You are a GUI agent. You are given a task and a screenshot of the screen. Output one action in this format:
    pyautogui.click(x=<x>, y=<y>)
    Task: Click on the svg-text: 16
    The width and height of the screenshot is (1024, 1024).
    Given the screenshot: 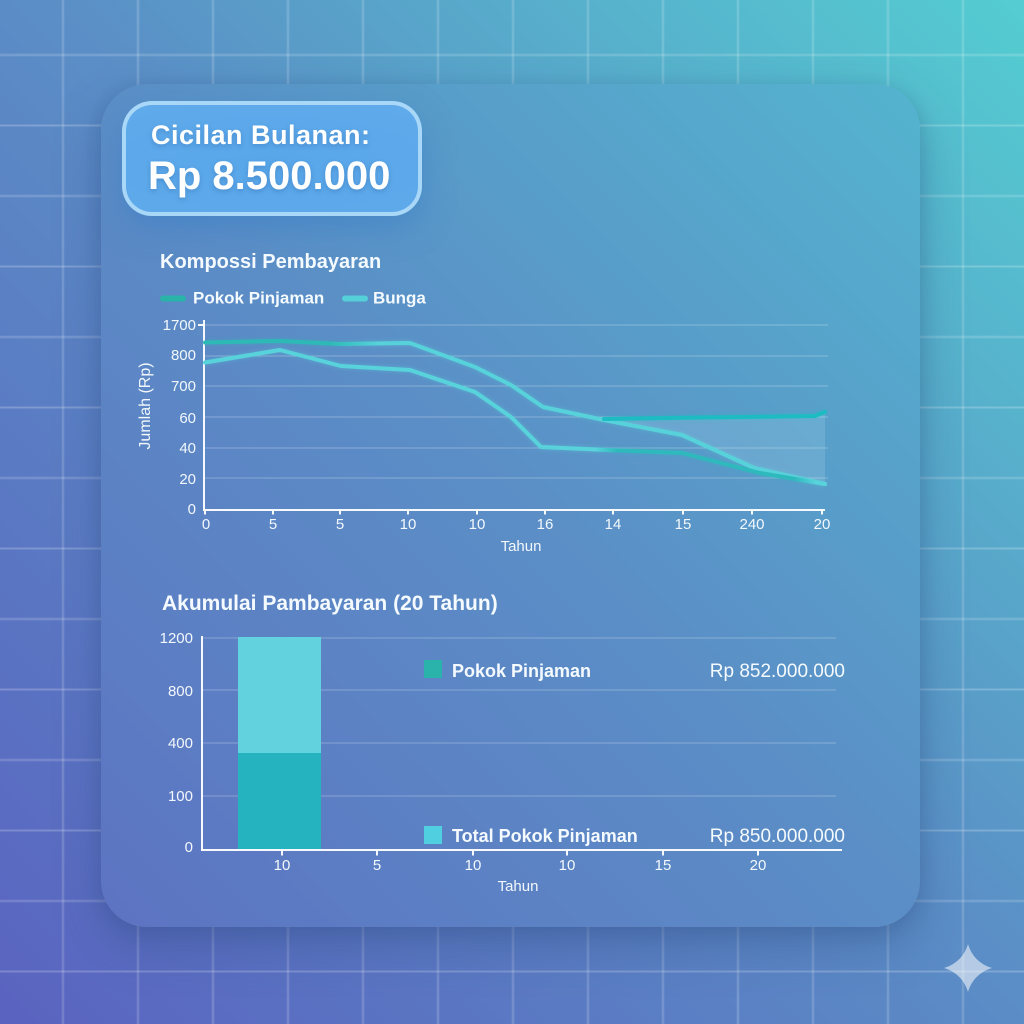 What is the action you would take?
    pyautogui.click(x=545, y=524)
    